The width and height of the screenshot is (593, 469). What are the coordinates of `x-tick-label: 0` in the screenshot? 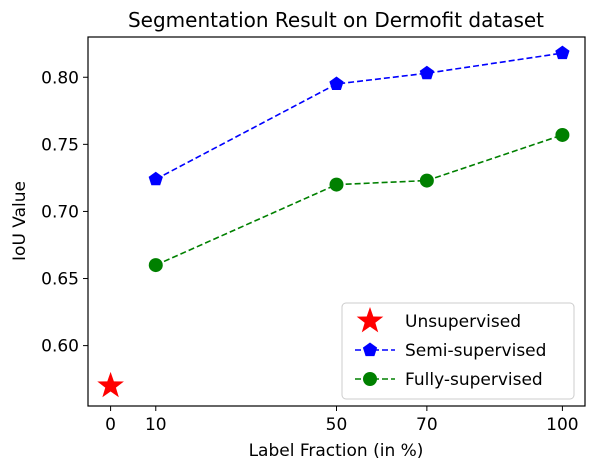 It's located at (110, 425).